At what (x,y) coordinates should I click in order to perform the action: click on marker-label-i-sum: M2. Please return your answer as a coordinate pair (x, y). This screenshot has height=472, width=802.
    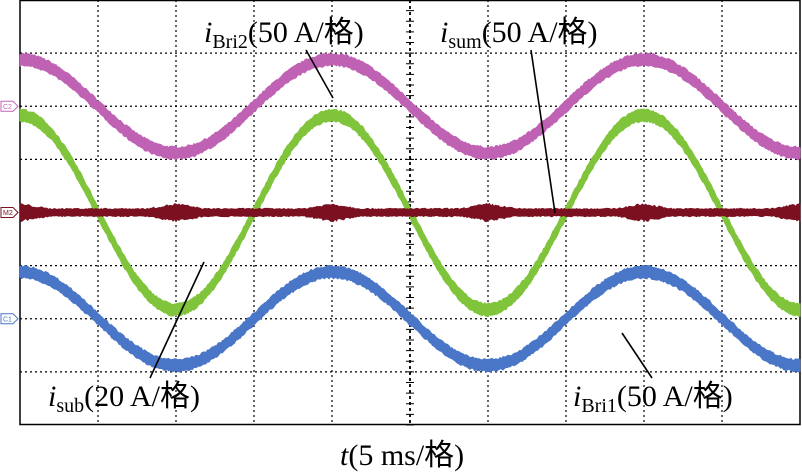
    Looking at the image, I should click on (8, 213).